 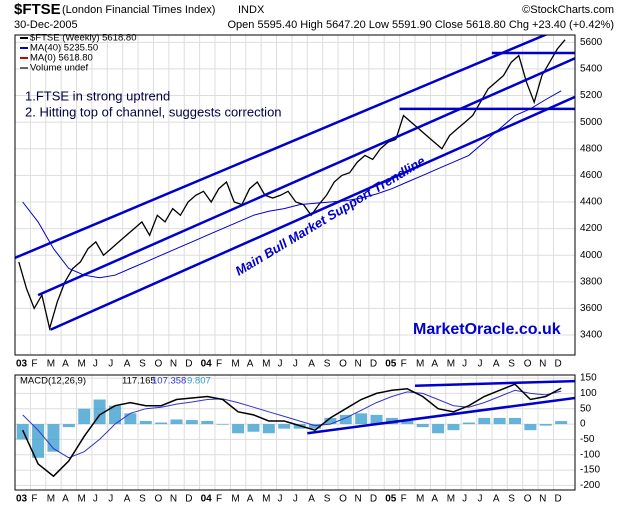 What do you see at coordinates (64, 48) in the screenshot?
I see `legend-entry: MA(40) 5235.50` at bounding box center [64, 48].